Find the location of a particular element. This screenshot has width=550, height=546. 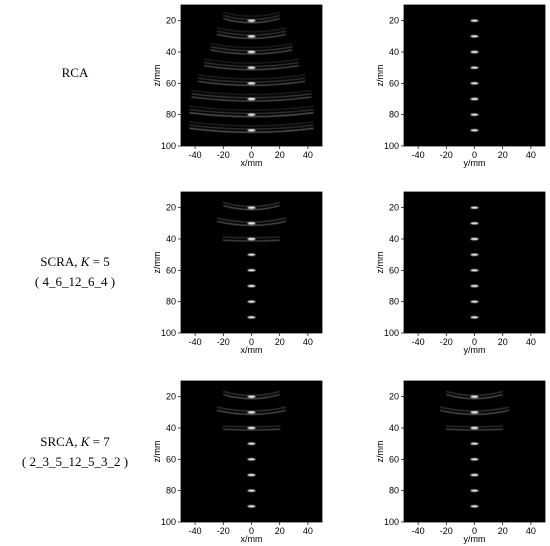

method-name: SCRA, is located at coordinates (60, 261).